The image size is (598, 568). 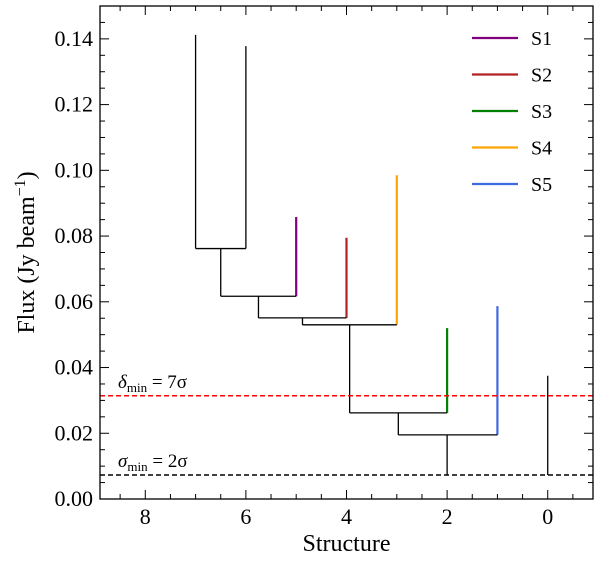 What do you see at coordinates (153, 462) in the screenshot?
I see `threshold-label-1: σmin = 2σ` at bounding box center [153, 462].